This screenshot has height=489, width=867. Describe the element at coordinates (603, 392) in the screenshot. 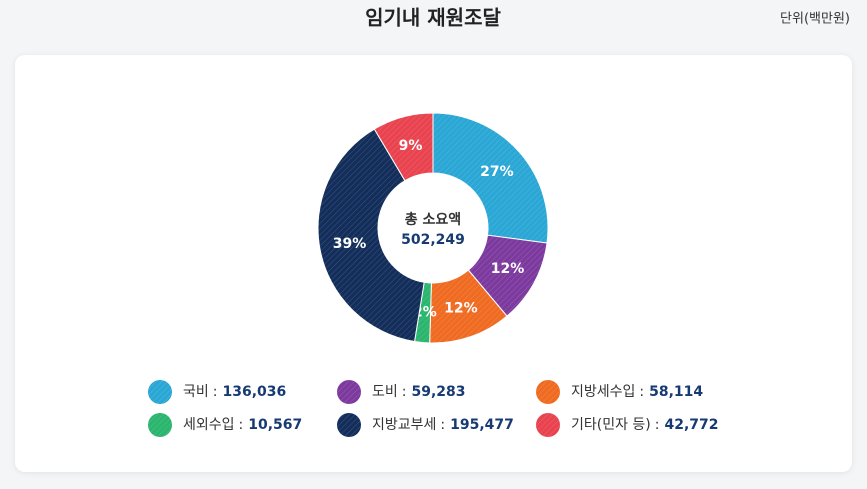

I see `legend-name: 지방세수입` at that location.